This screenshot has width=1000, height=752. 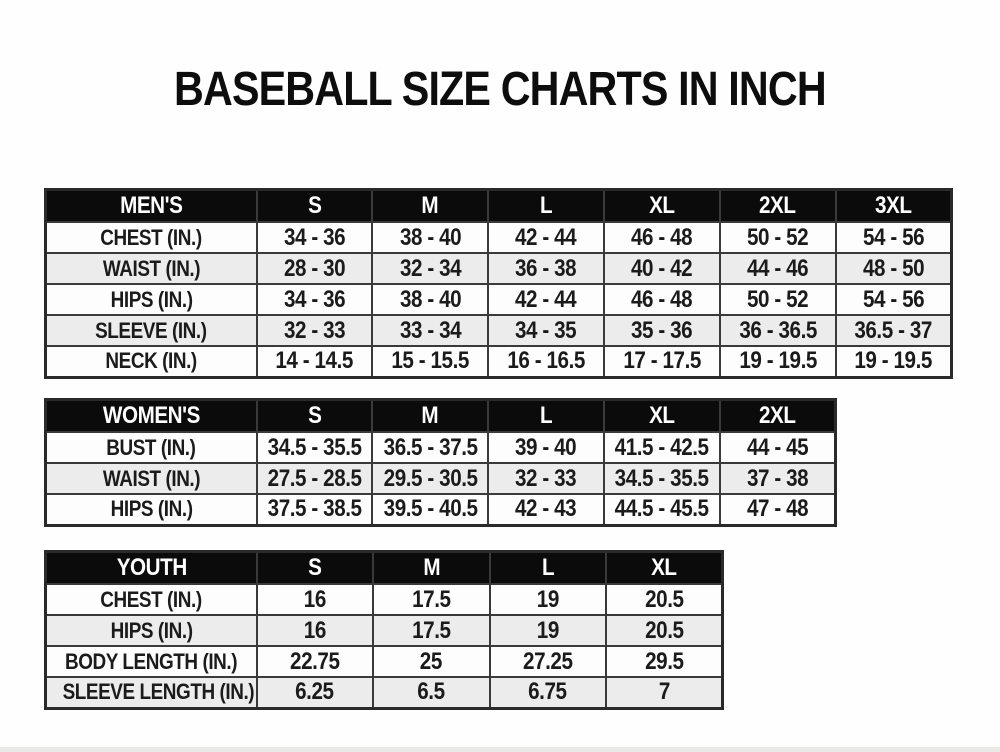 What do you see at coordinates (430, 361) in the screenshot?
I see `size-value-cell: 15 - 15.5` at bounding box center [430, 361].